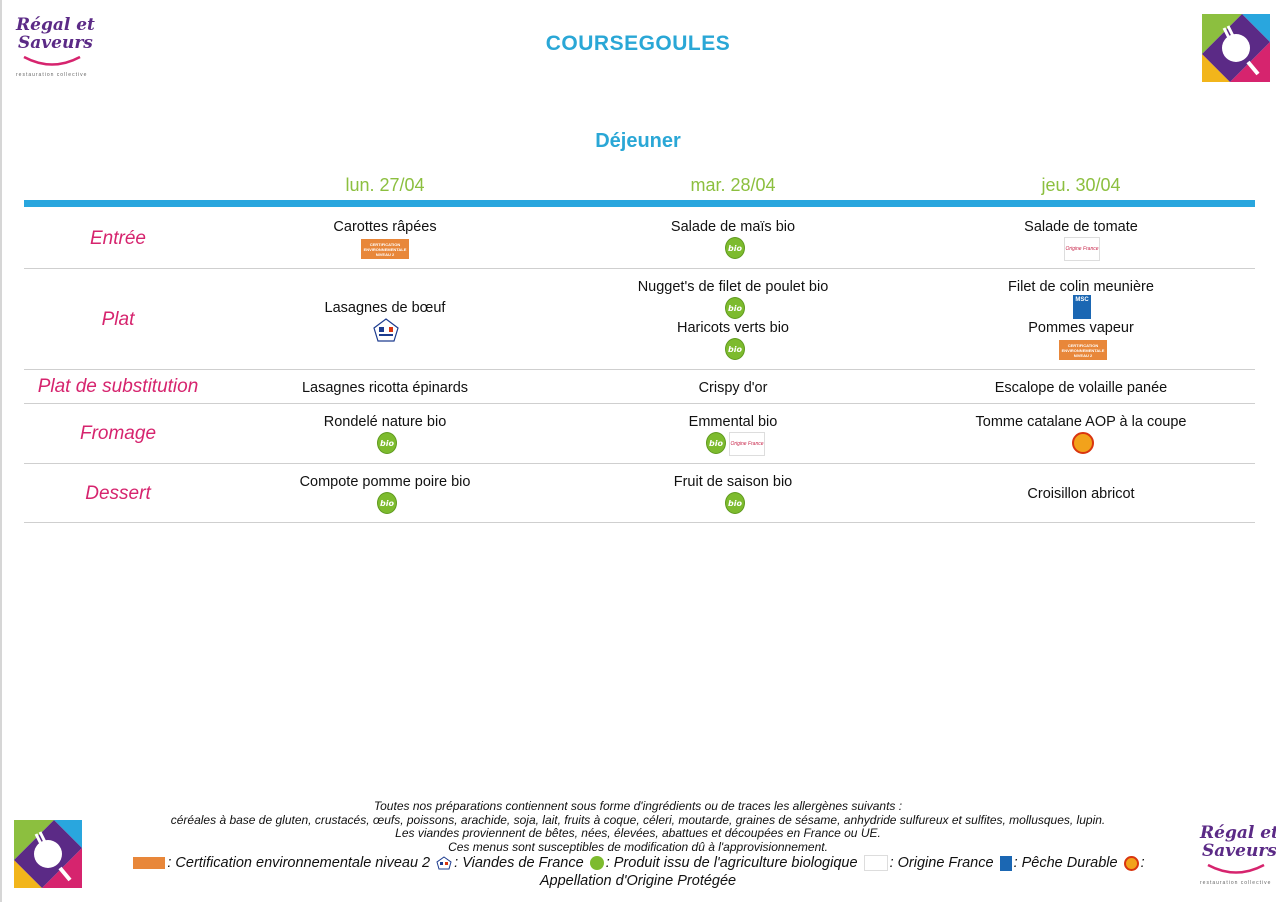  What do you see at coordinates (638, 141) in the screenshot?
I see `meal-title: Déjeuner` at bounding box center [638, 141].